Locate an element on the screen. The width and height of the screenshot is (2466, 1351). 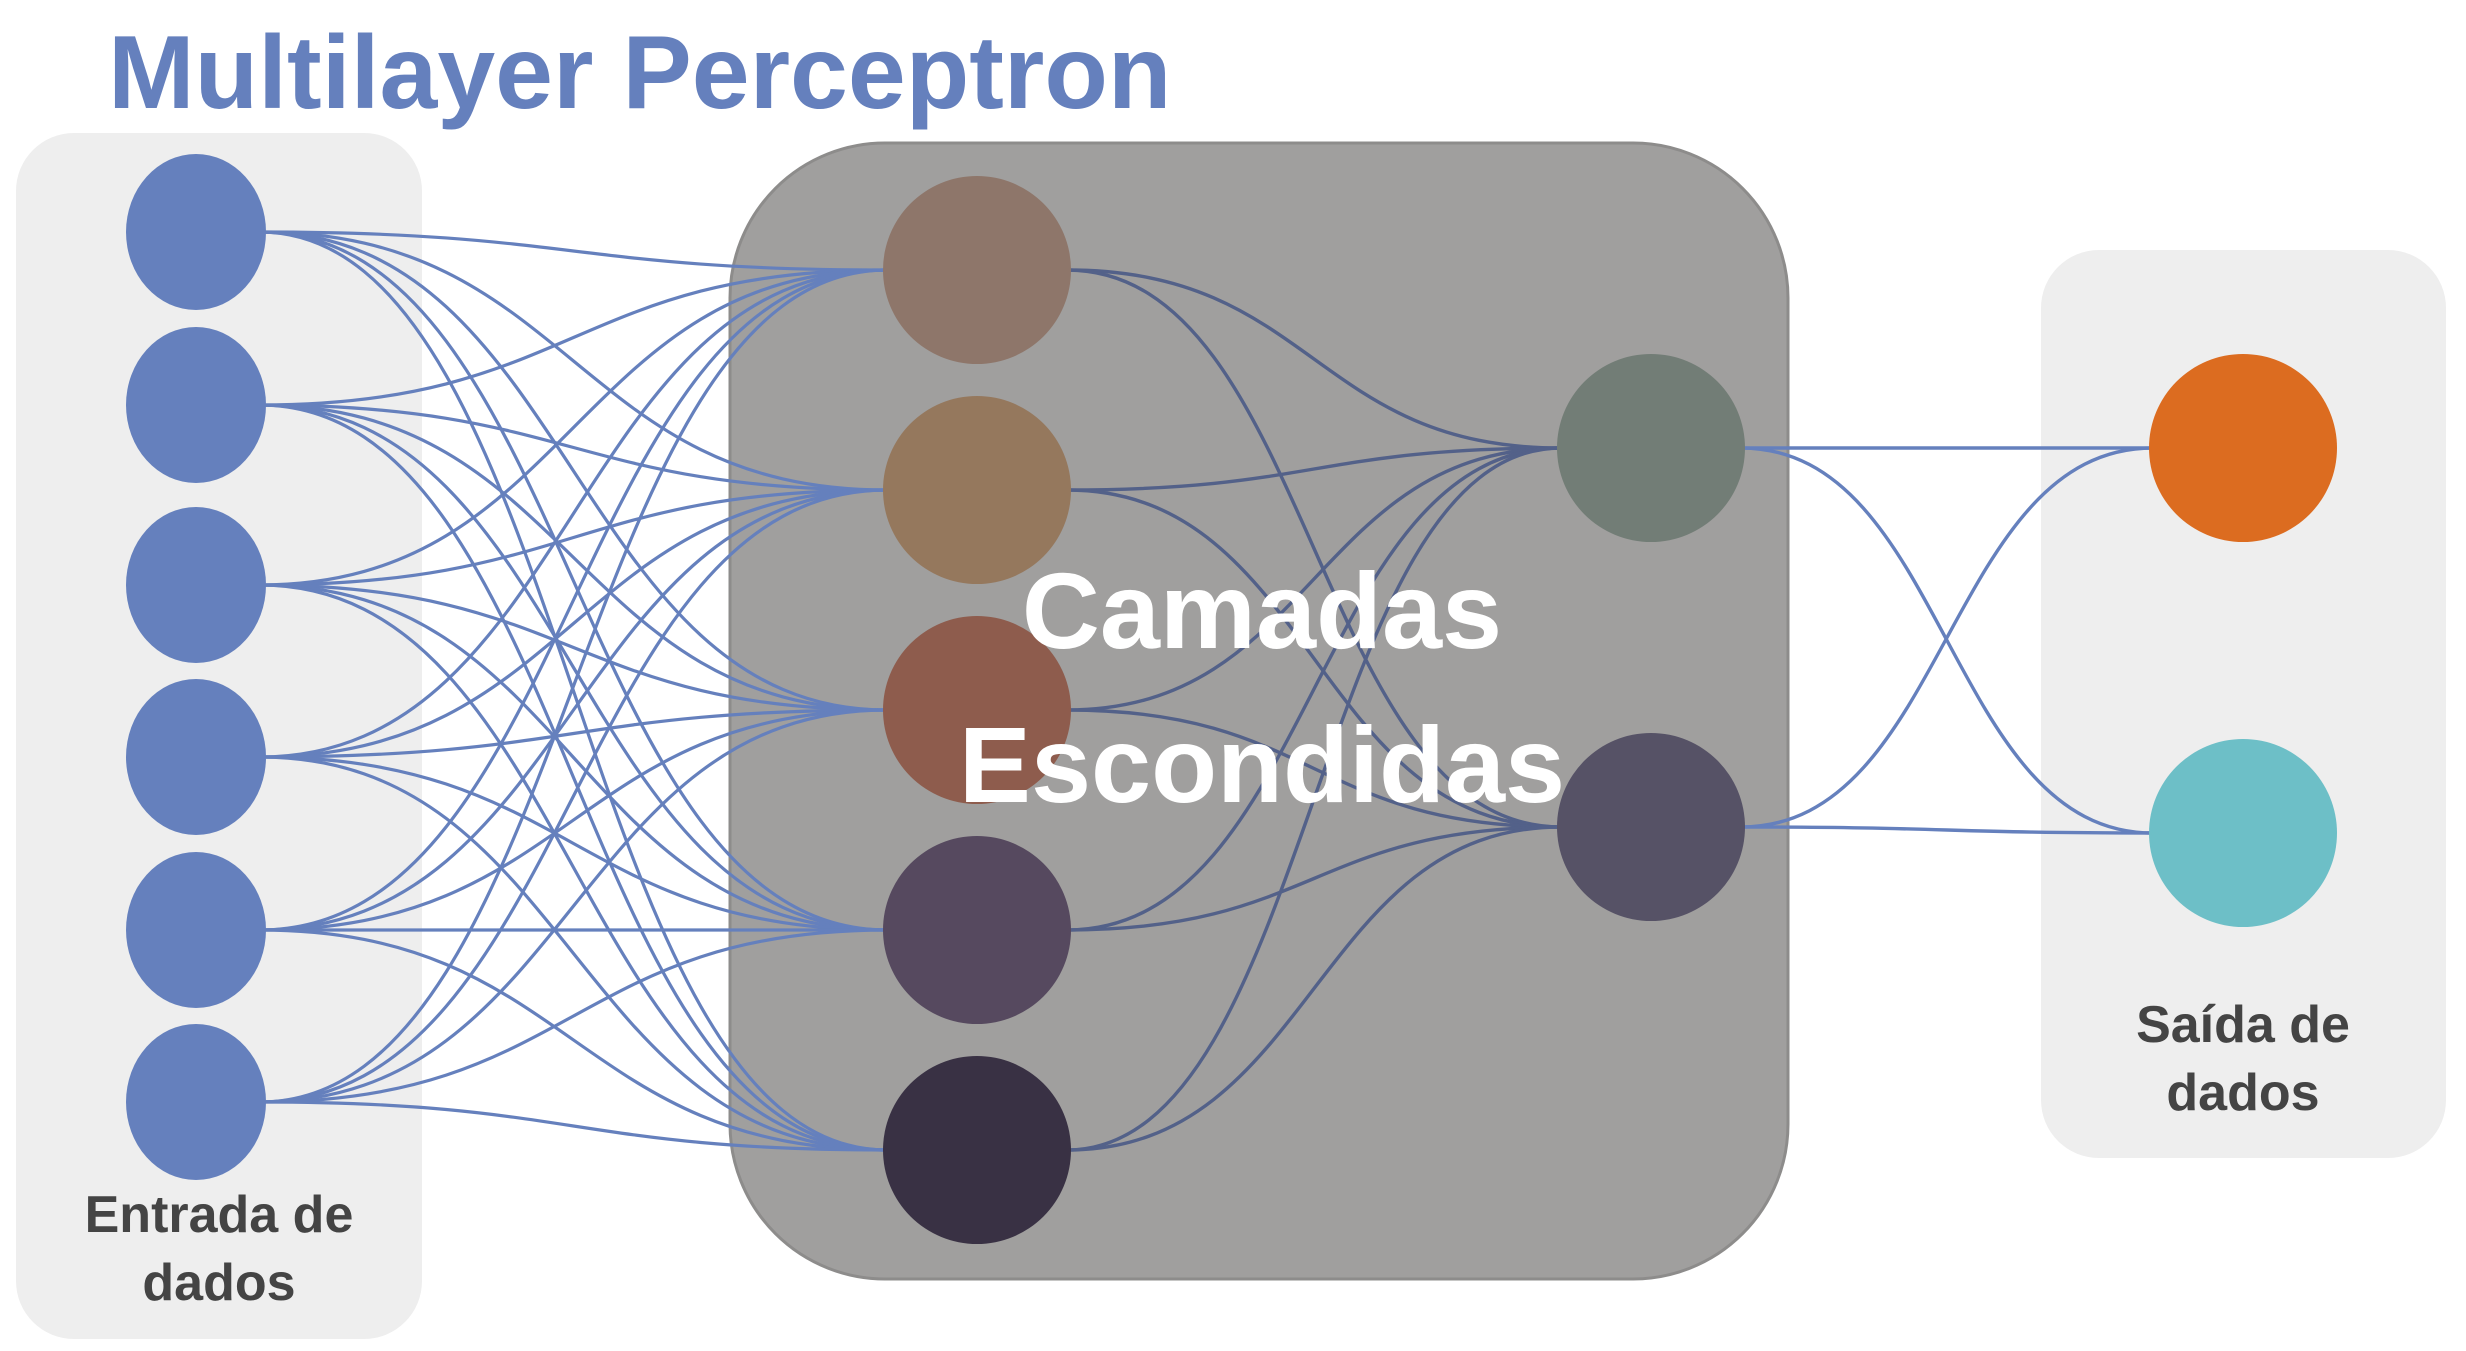
hidden-layer1-nodes is located at coordinates (977, 710).